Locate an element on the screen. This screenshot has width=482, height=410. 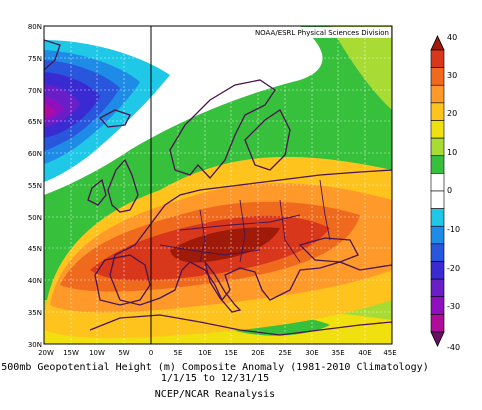
lat-label: 70N is located at coordinates (35, 91).